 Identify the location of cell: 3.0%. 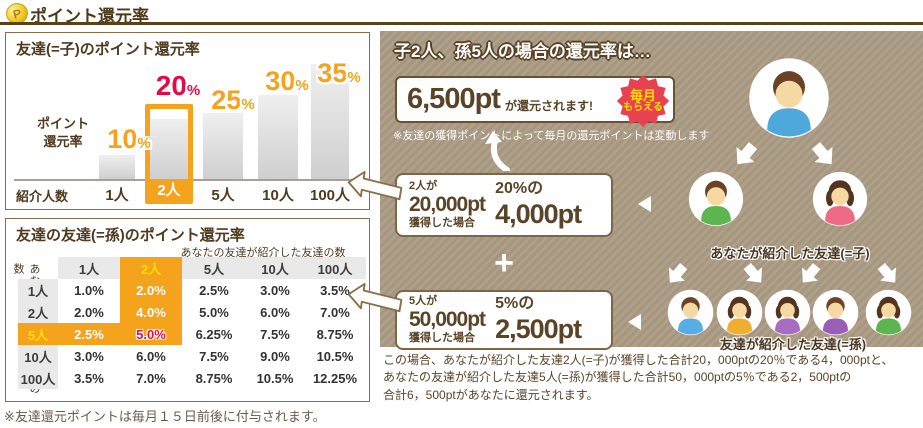
(89, 356).